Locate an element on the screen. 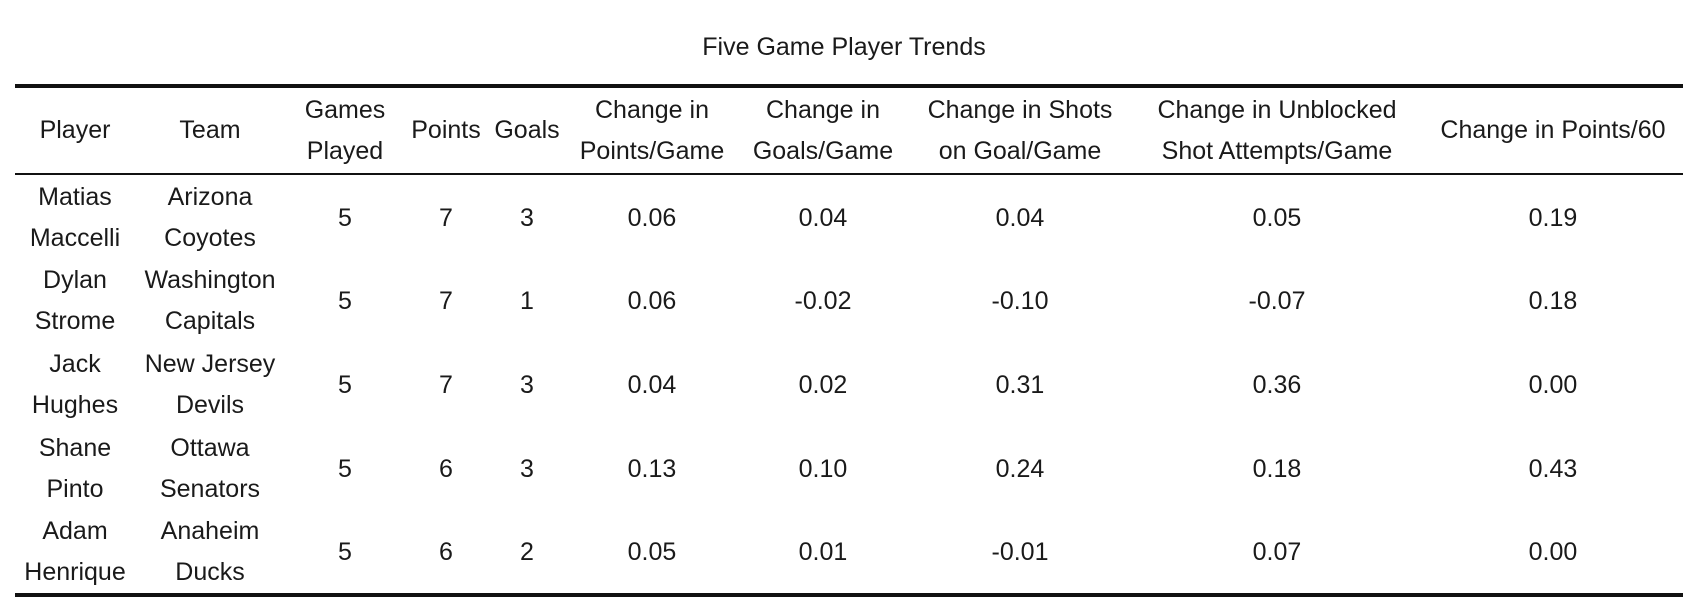  cell-goals: 1 is located at coordinates (527, 300).